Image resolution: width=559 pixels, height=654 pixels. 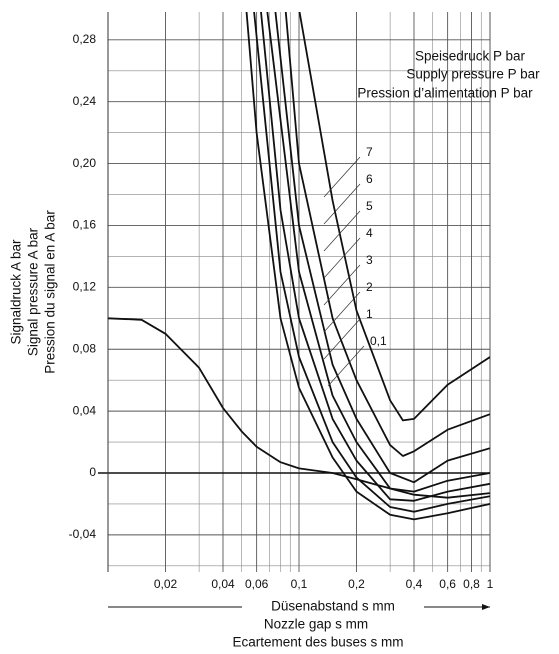 I want to click on legend-title: Supply pressure P bar, so click(x=473, y=74).